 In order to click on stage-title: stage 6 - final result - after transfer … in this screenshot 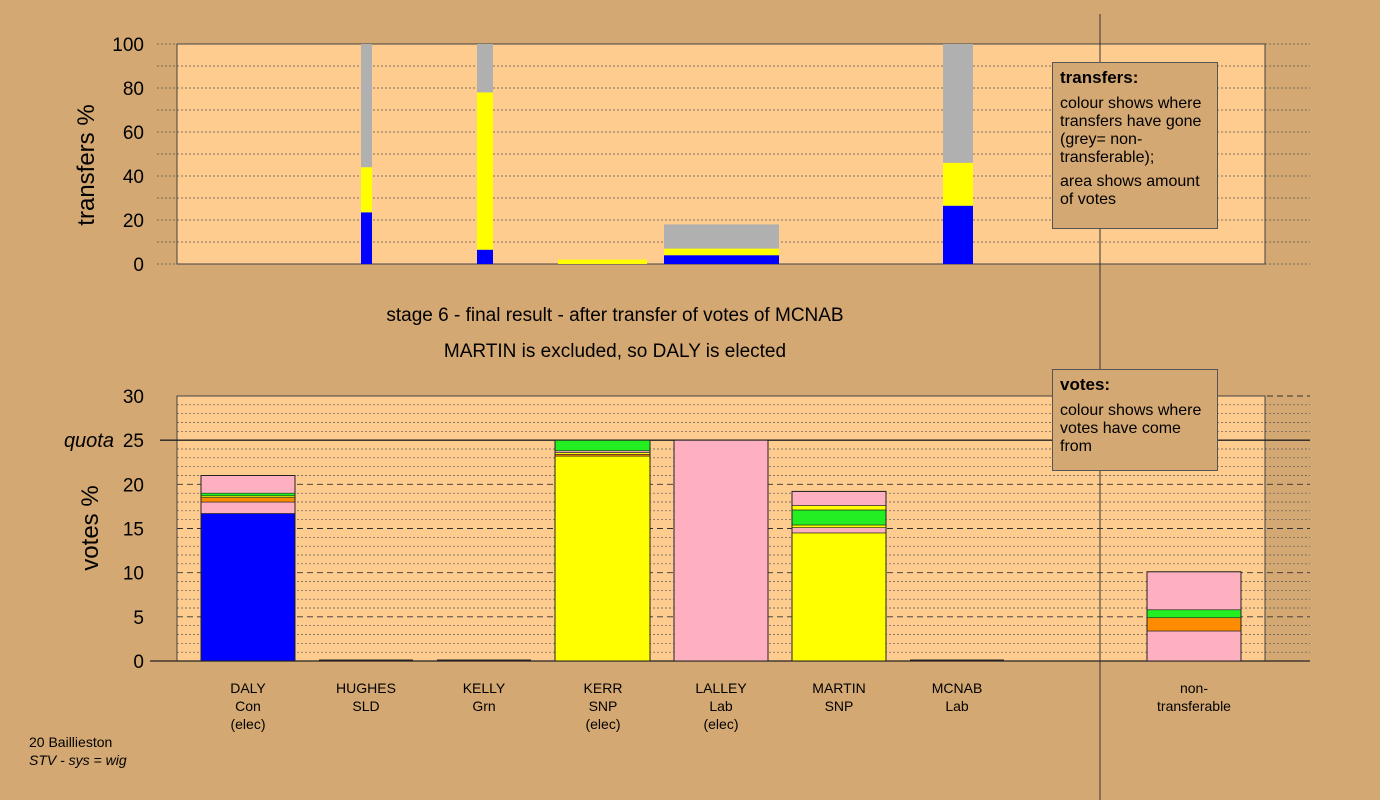, I will do `click(615, 315)`.